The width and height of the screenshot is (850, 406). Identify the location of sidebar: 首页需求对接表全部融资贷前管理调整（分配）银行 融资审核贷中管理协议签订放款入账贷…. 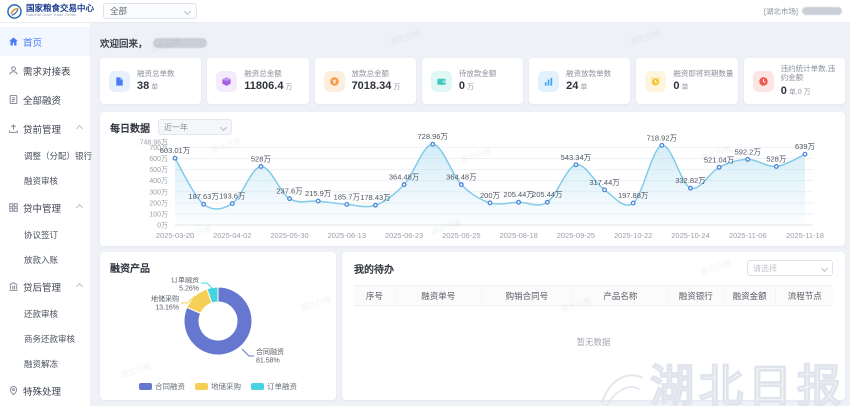
(46, 214).